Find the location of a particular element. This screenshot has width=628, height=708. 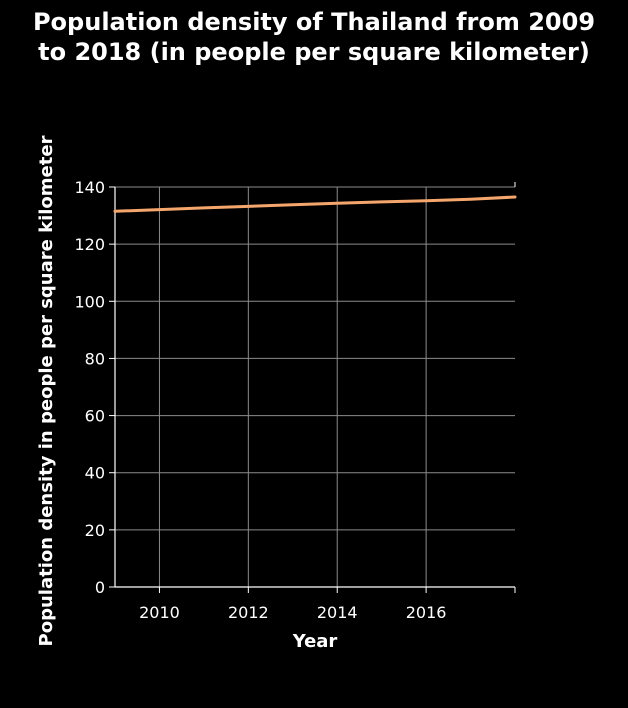

x-tick-label-2010: 2010 is located at coordinates (159, 612).